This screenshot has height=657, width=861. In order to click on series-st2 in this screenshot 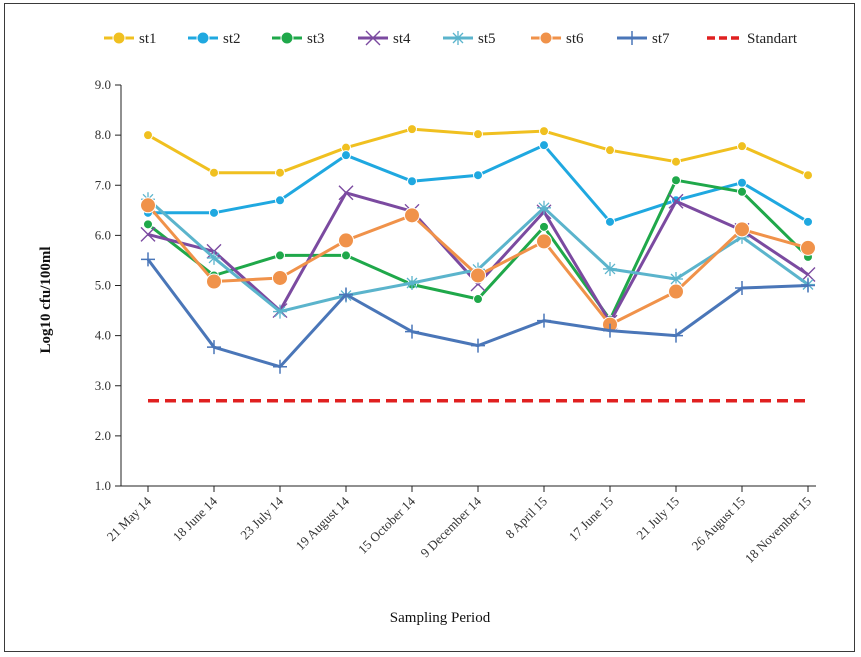, I will do `click(478, 183)`.